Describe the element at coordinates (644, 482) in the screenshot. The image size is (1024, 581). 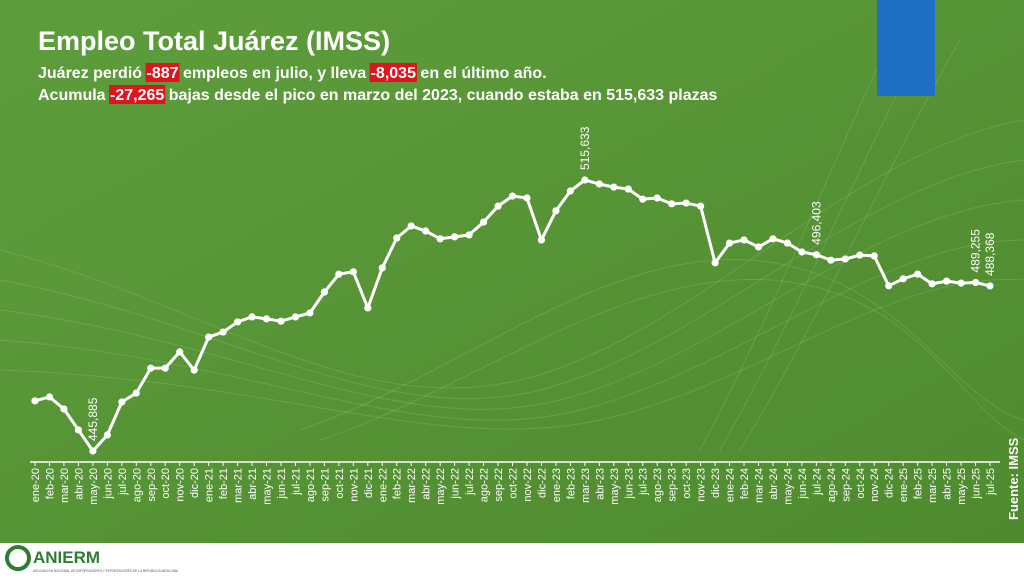
I see `x-tick-label: jul-23` at that location.